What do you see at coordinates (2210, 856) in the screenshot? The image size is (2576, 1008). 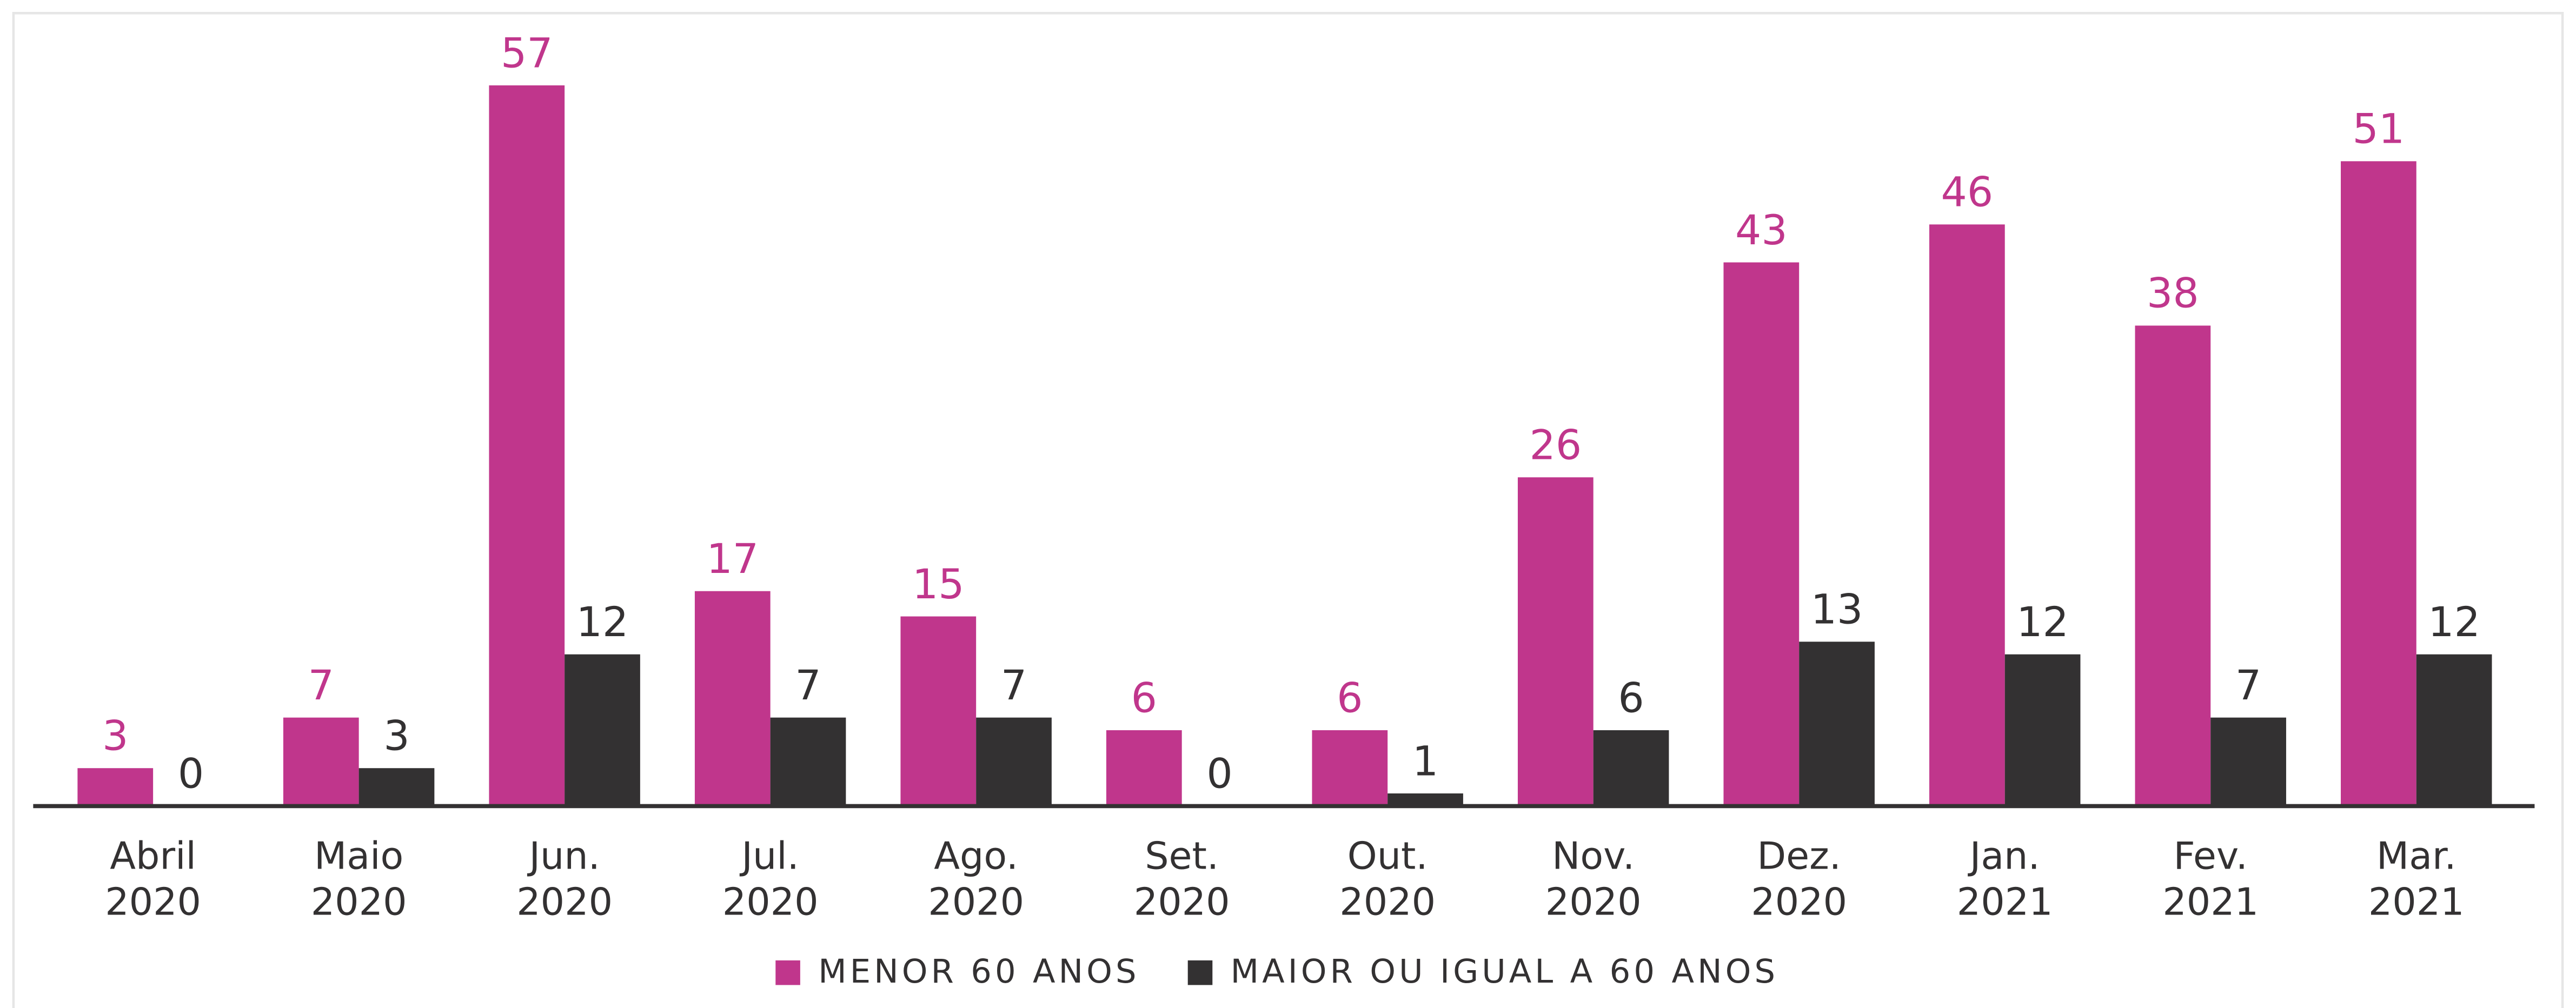 I see `x-tick-label: Fev.` at bounding box center [2210, 856].